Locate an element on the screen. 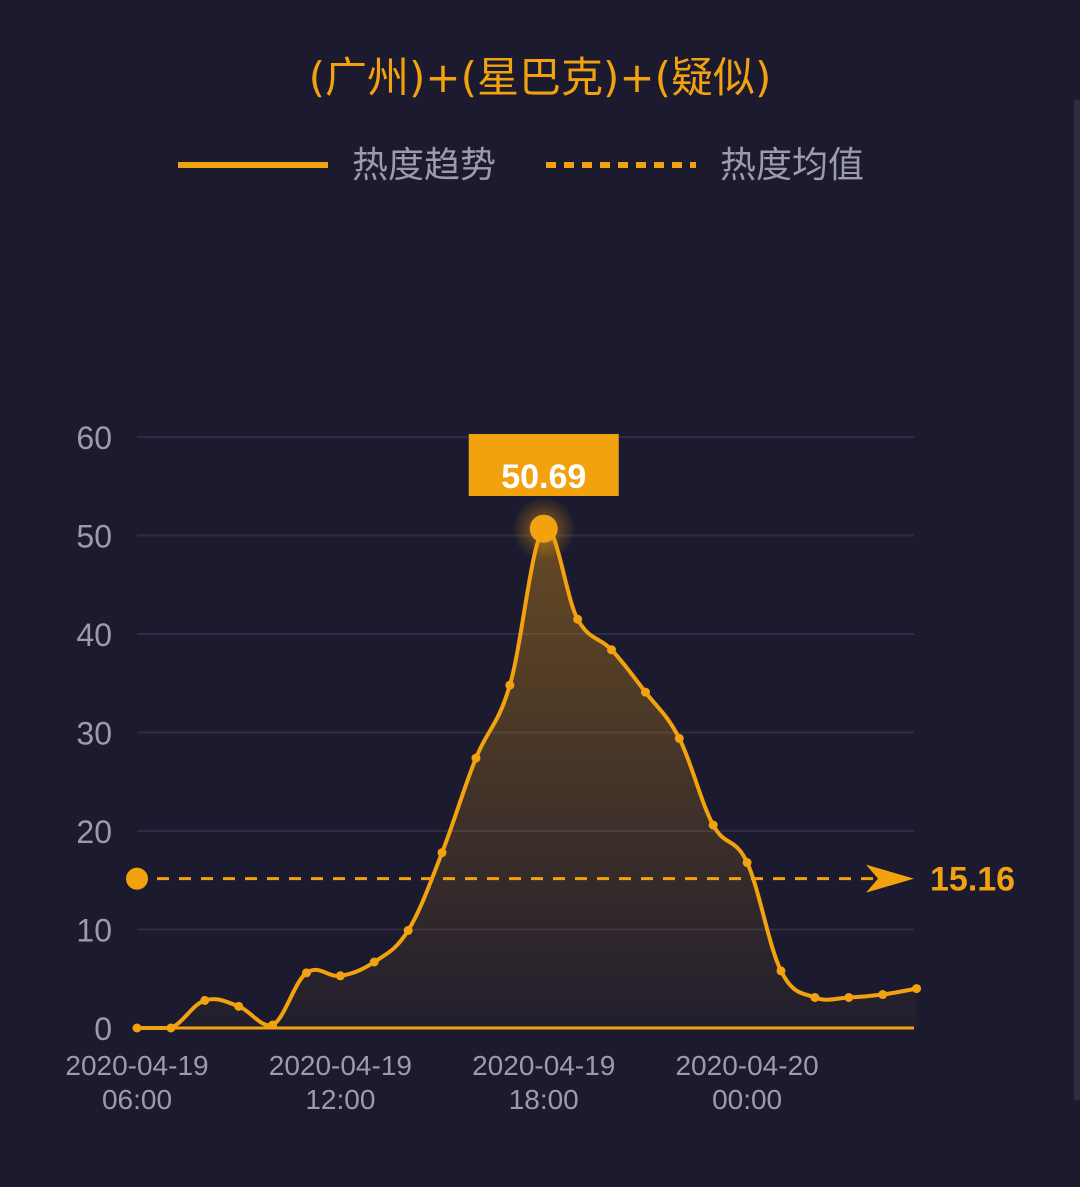 The image size is (1080, 1187). y-tick-label: 60 is located at coordinates (94, 438).